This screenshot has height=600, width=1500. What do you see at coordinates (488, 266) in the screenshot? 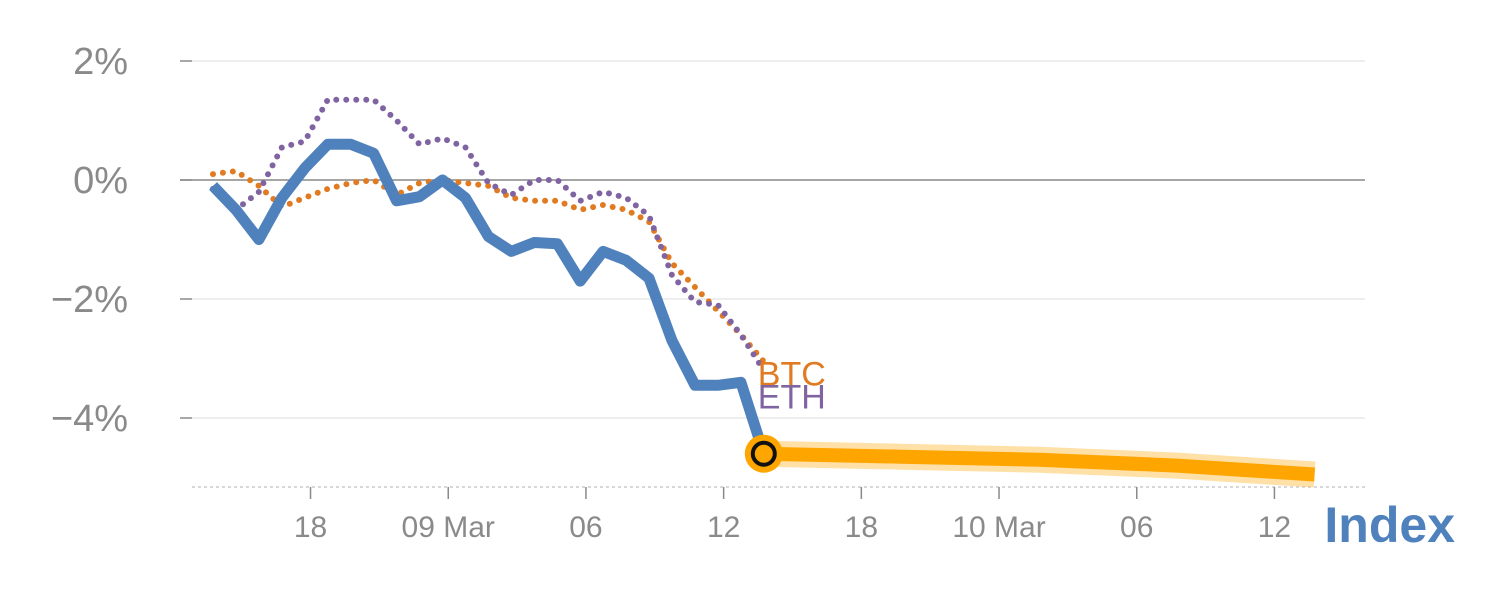
I see `btc-series-line` at bounding box center [488, 266].